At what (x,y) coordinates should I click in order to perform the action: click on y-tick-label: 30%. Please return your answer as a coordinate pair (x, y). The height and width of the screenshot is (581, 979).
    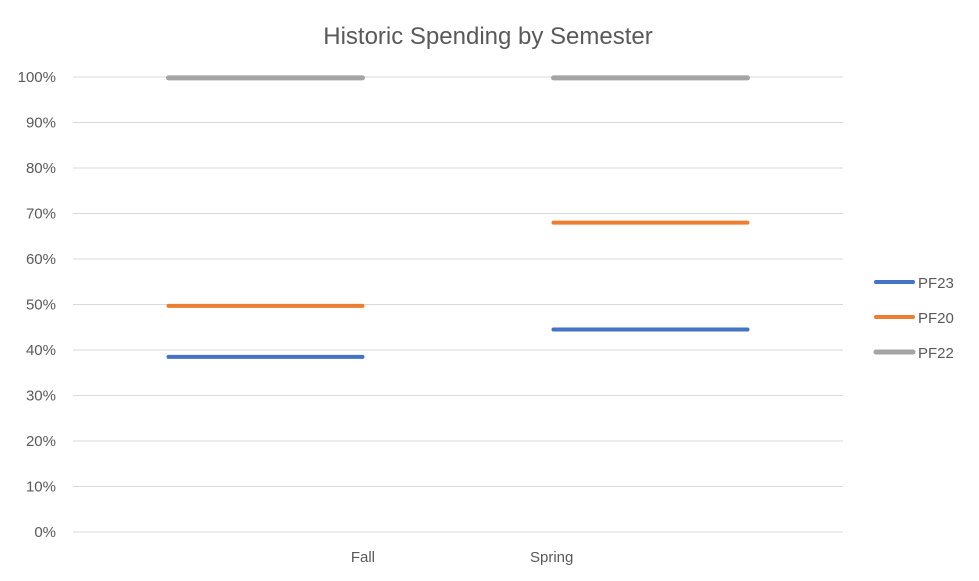
    Looking at the image, I should click on (41, 396).